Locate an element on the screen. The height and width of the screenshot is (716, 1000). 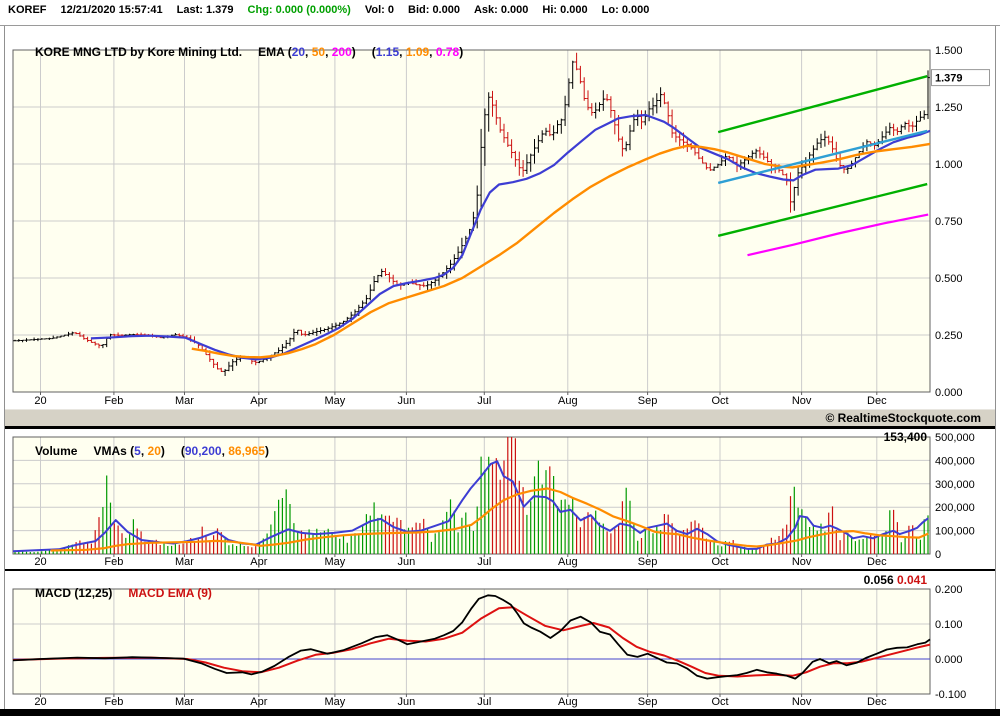
macd-panel-title: MACD (12,25) MACD EMA (9) is located at coordinates (113, 593).